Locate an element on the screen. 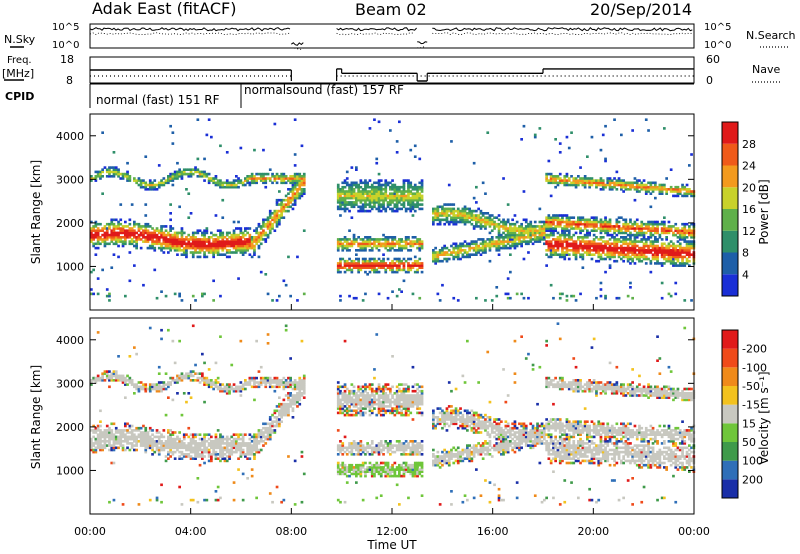 This screenshot has height=554, width=800. nsearch-label: N.Search is located at coordinates (771, 35).